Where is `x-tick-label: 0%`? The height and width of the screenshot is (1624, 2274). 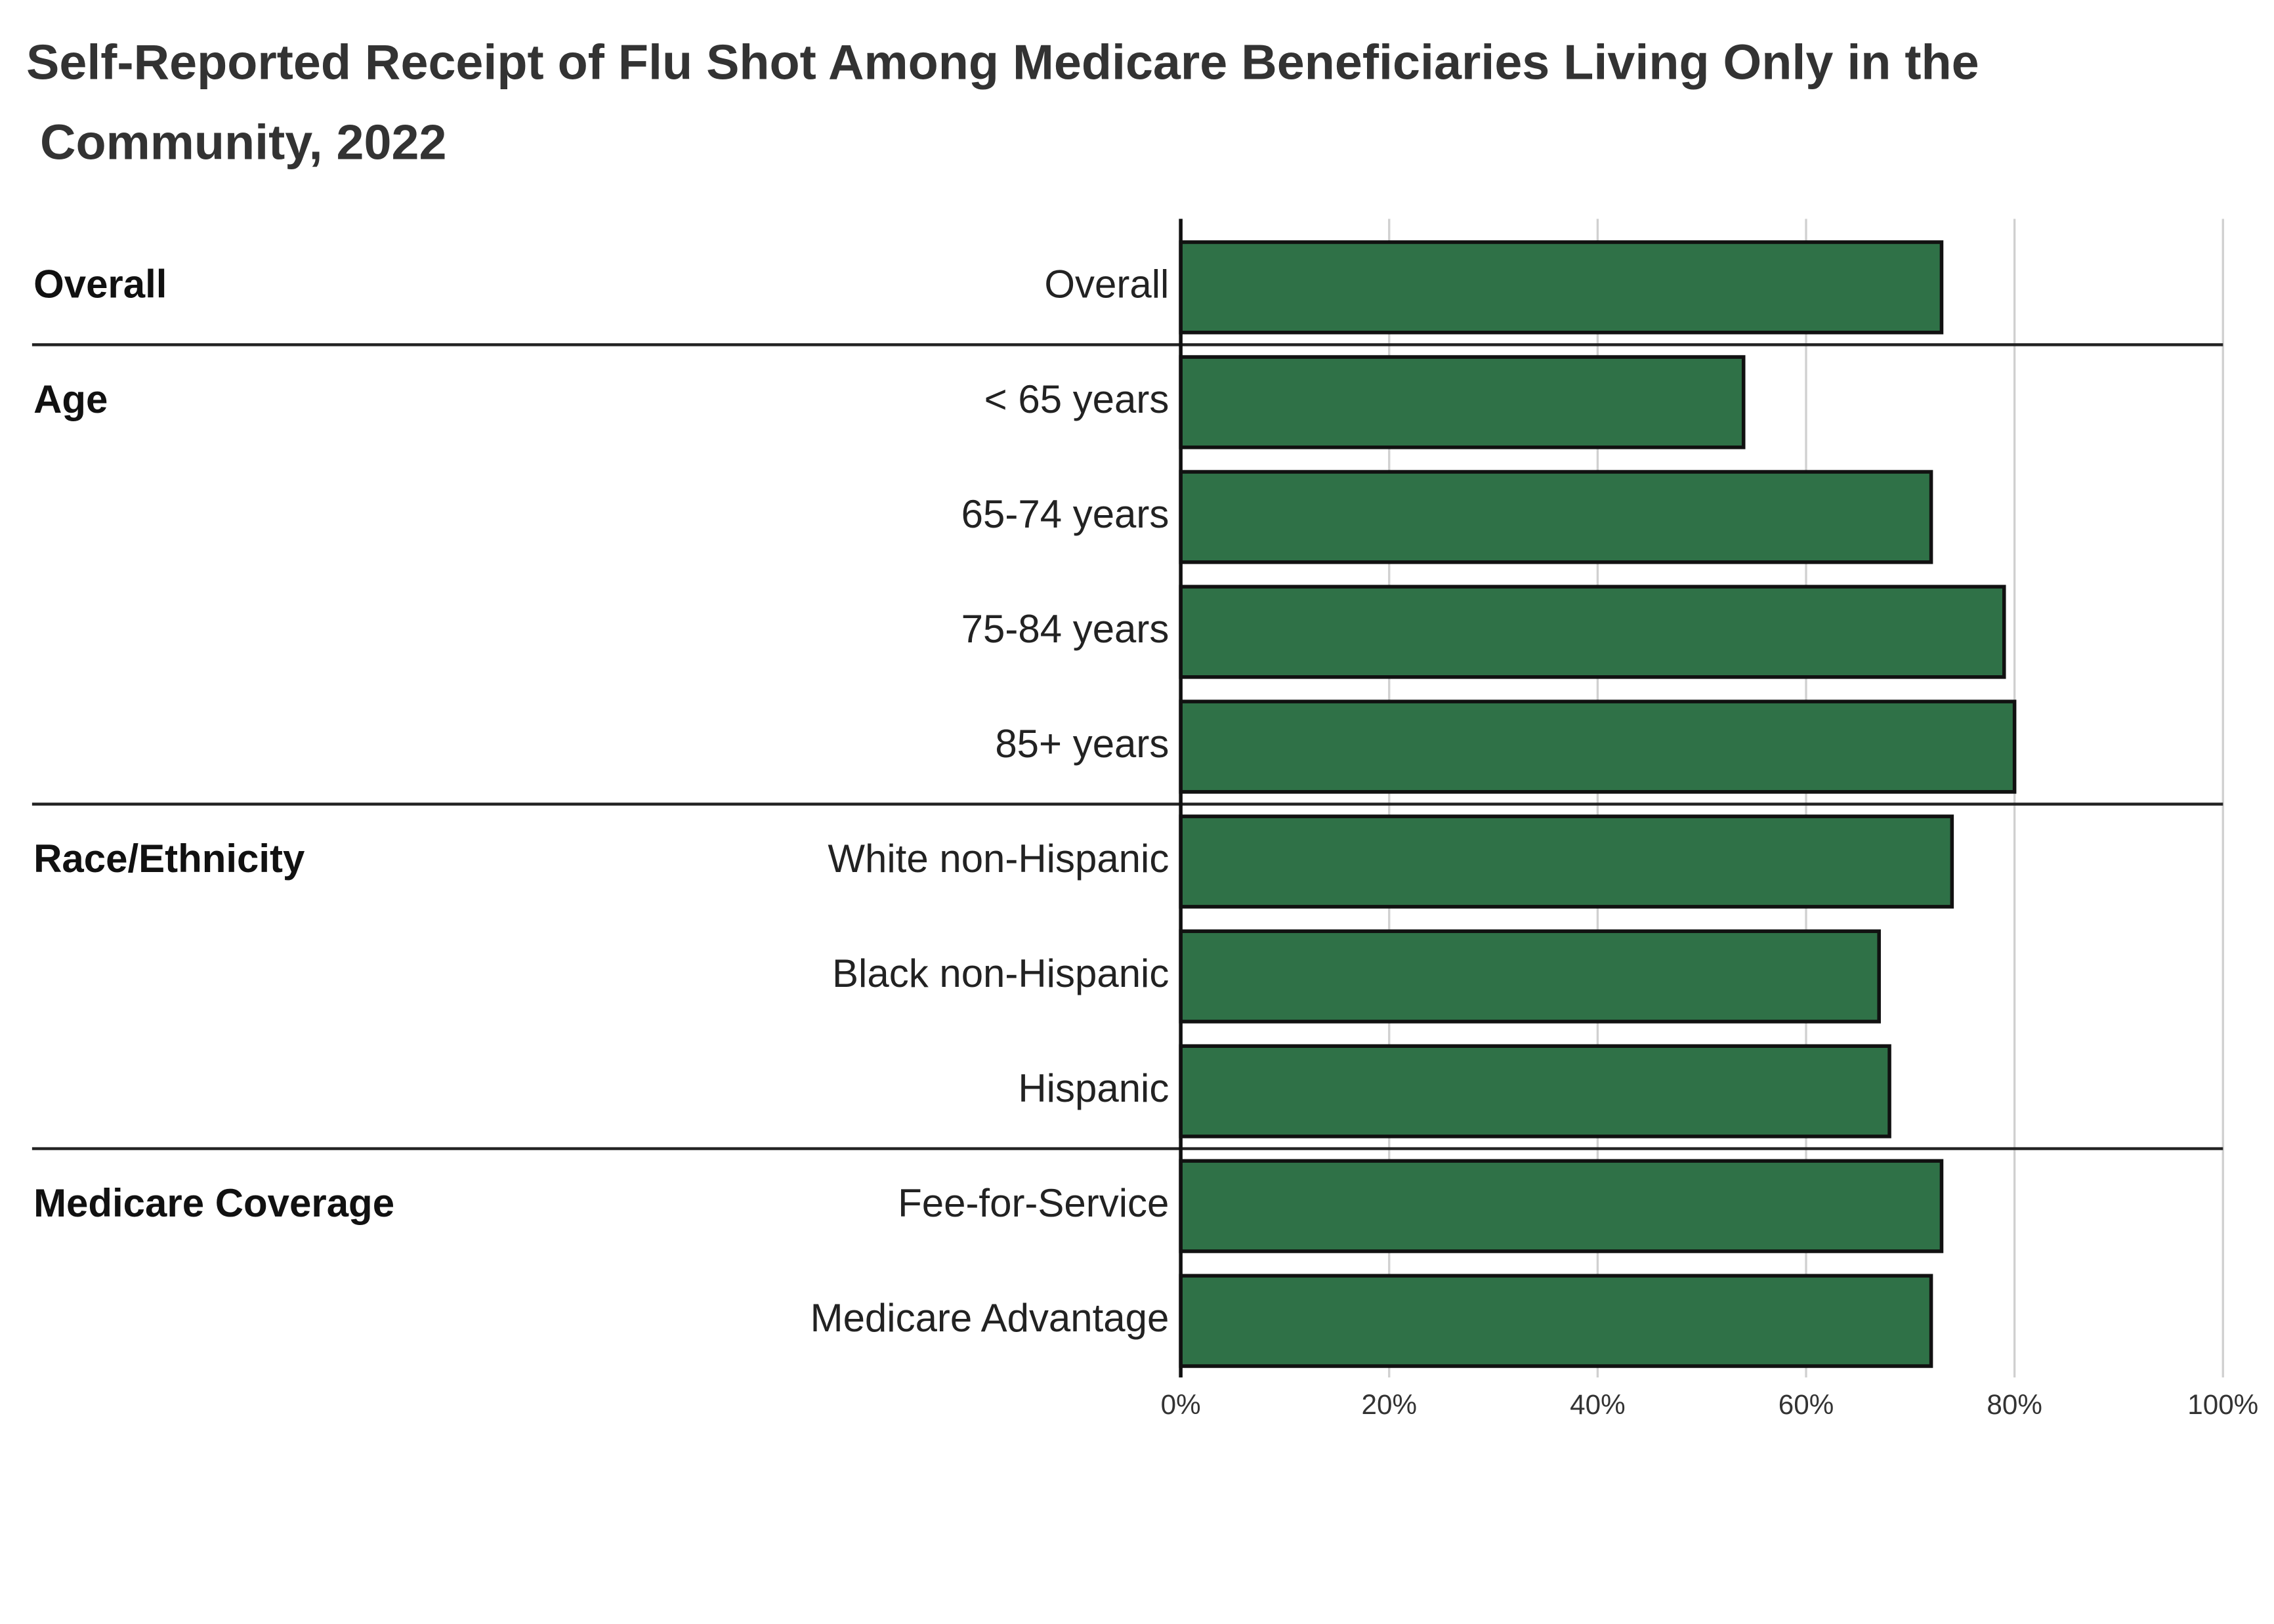
x-tick-label: 0% is located at coordinates (1181, 1404).